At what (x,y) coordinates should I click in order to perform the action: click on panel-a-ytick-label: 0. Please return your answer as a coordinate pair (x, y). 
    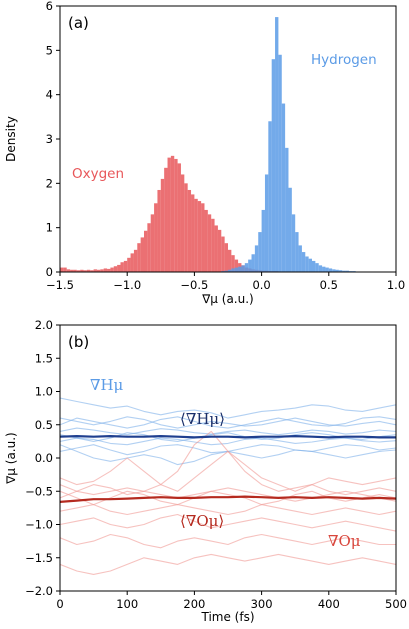
    Looking at the image, I should click on (49, 272).